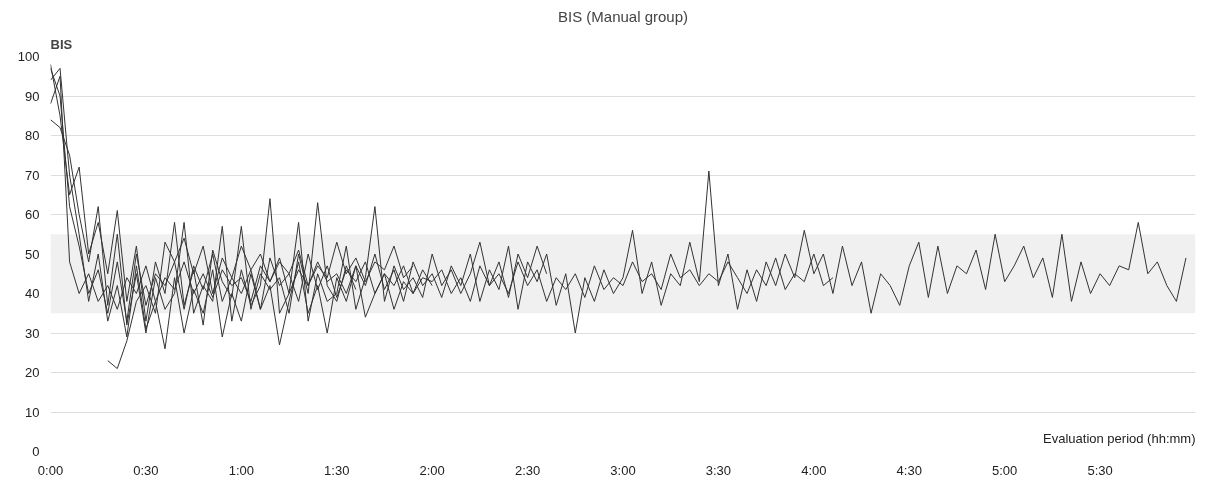 The image size is (1217, 488). Describe the element at coordinates (718, 470) in the screenshot. I see `x-tick-label: 3:30` at that location.